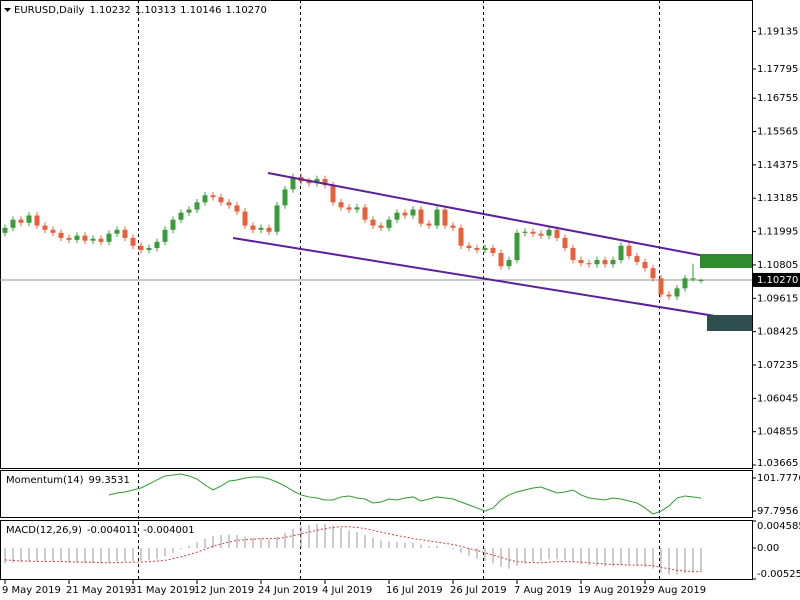 Image resolution: width=800 pixels, height=600 pixels. I want to click on y-tick-label: 1.16755, so click(777, 98).